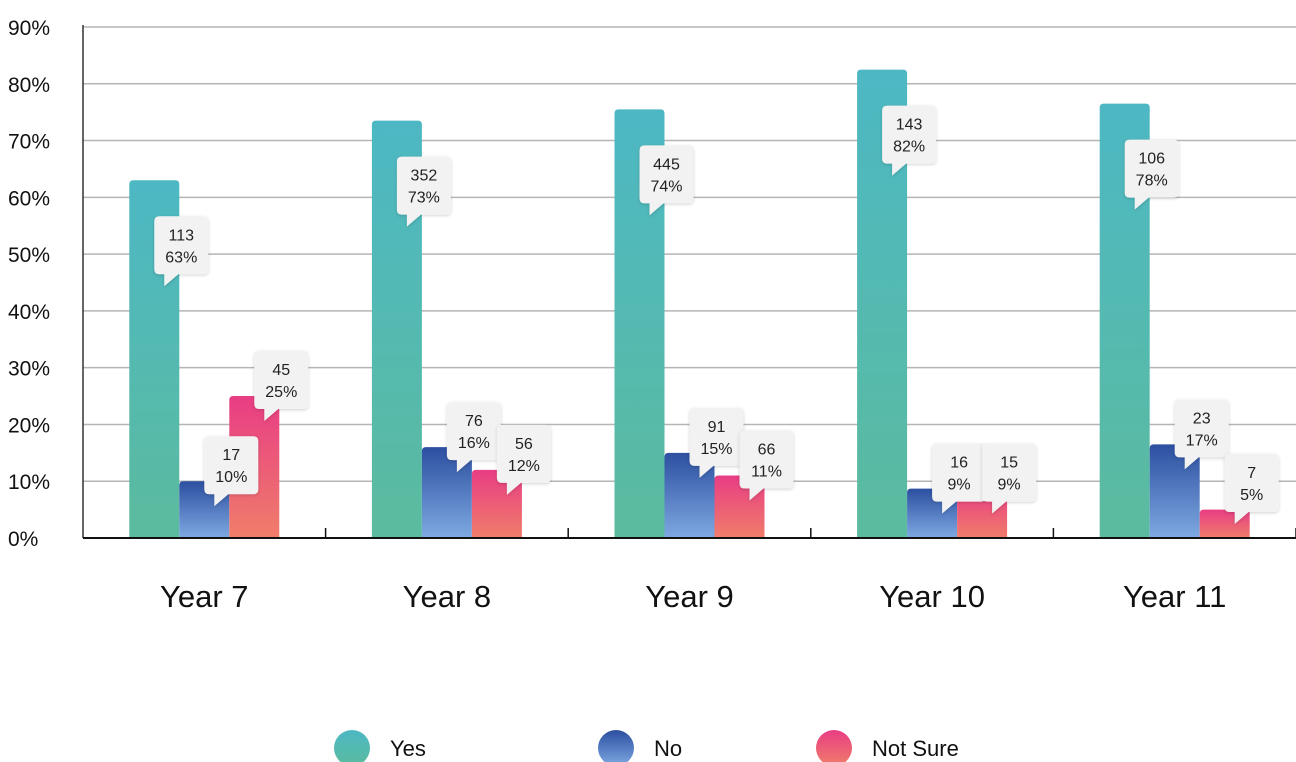 The image size is (1296, 762). What do you see at coordinates (474, 443) in the screenshot?
I see `data-label-percent: 16%` at bounding box center [474, 443].